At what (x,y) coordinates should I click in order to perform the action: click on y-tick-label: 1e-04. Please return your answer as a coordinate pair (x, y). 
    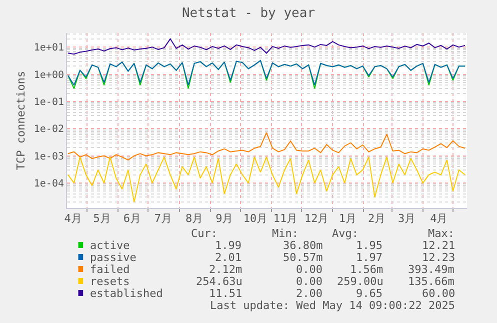
    Looking at the image, I should click on (49, 184).